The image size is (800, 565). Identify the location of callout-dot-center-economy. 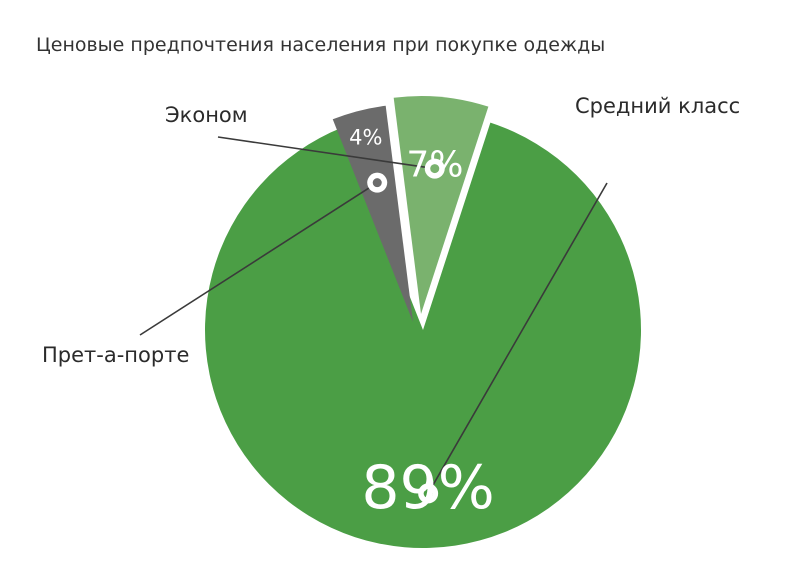
(435, 169).